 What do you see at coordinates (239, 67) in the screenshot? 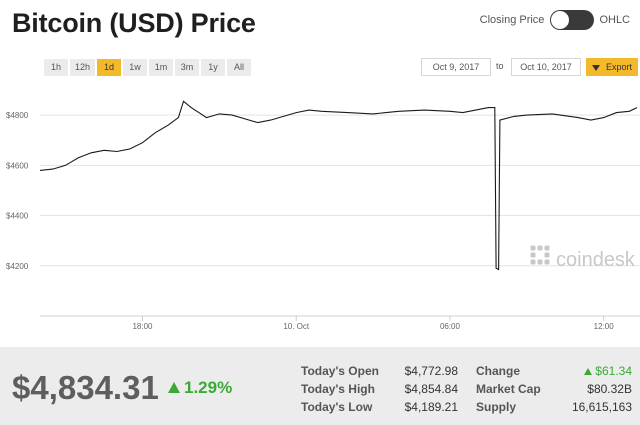
I see `range-button-all: All` at bounding box center [239, 67].